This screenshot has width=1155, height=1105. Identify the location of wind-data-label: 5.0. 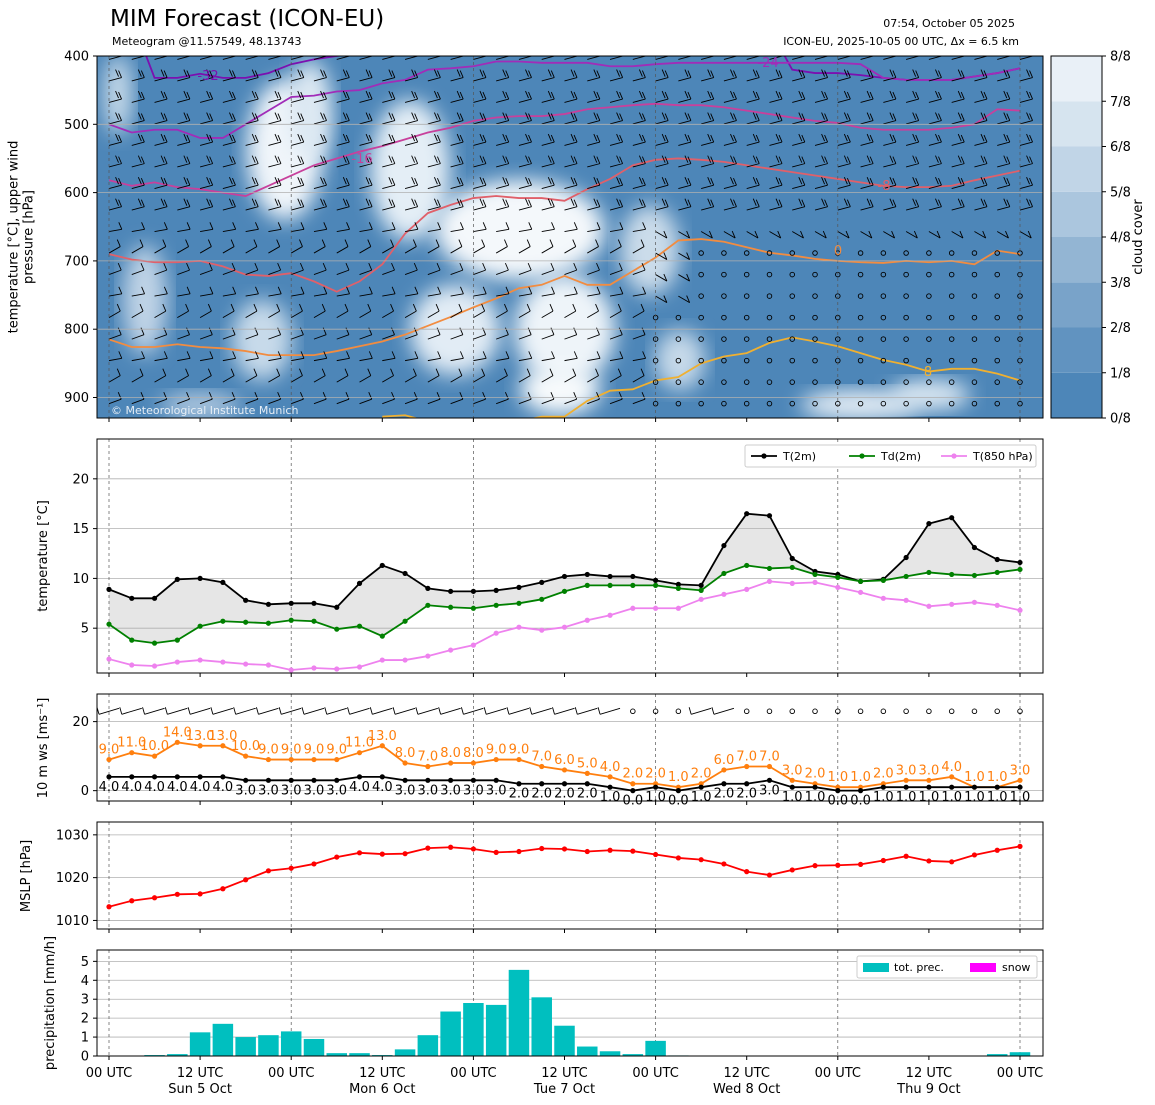
(587, 763).